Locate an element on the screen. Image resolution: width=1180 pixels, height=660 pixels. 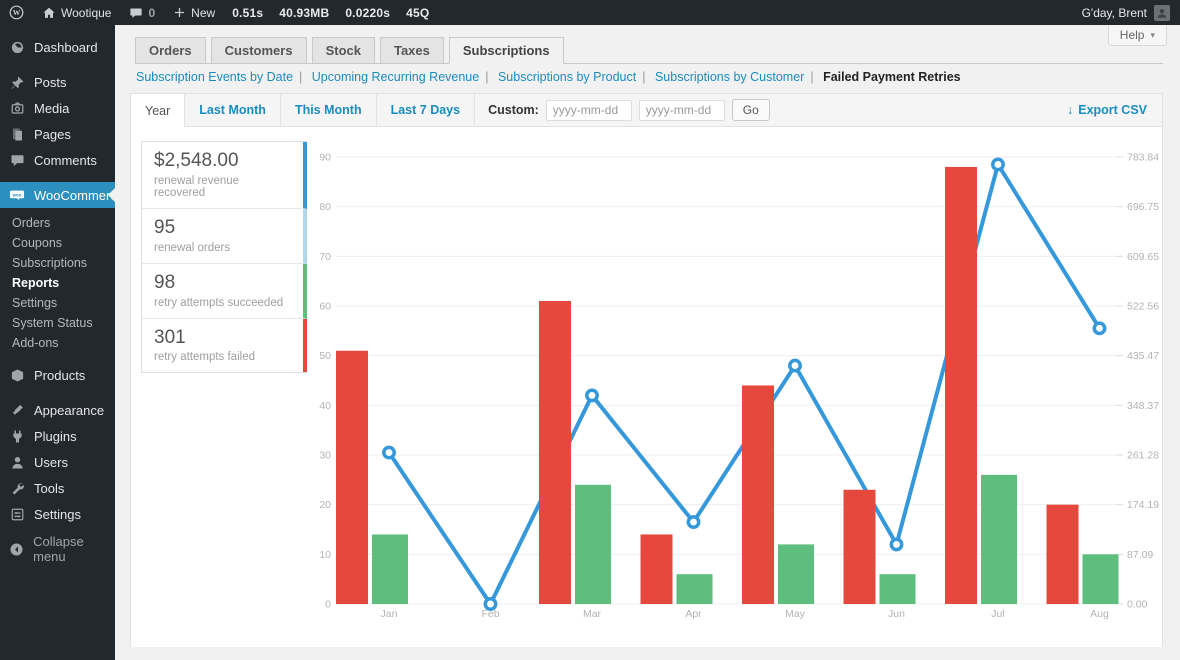
line-point-Mar is located at coordinates (592, 395).